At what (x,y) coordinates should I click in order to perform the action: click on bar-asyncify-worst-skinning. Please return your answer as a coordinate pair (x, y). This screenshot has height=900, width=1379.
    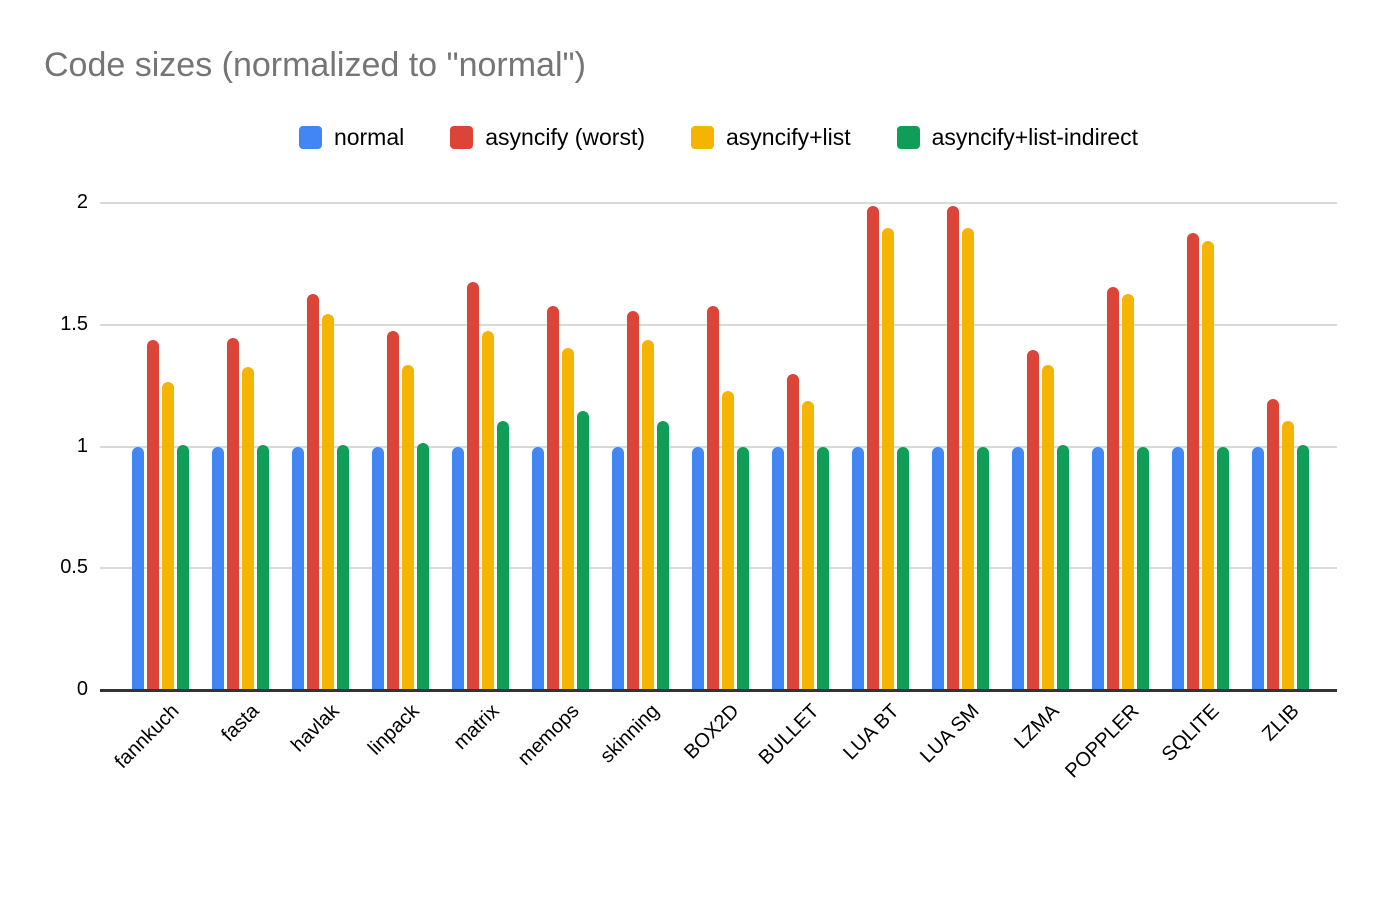
    Looking at the image, I should click on (632, 500).